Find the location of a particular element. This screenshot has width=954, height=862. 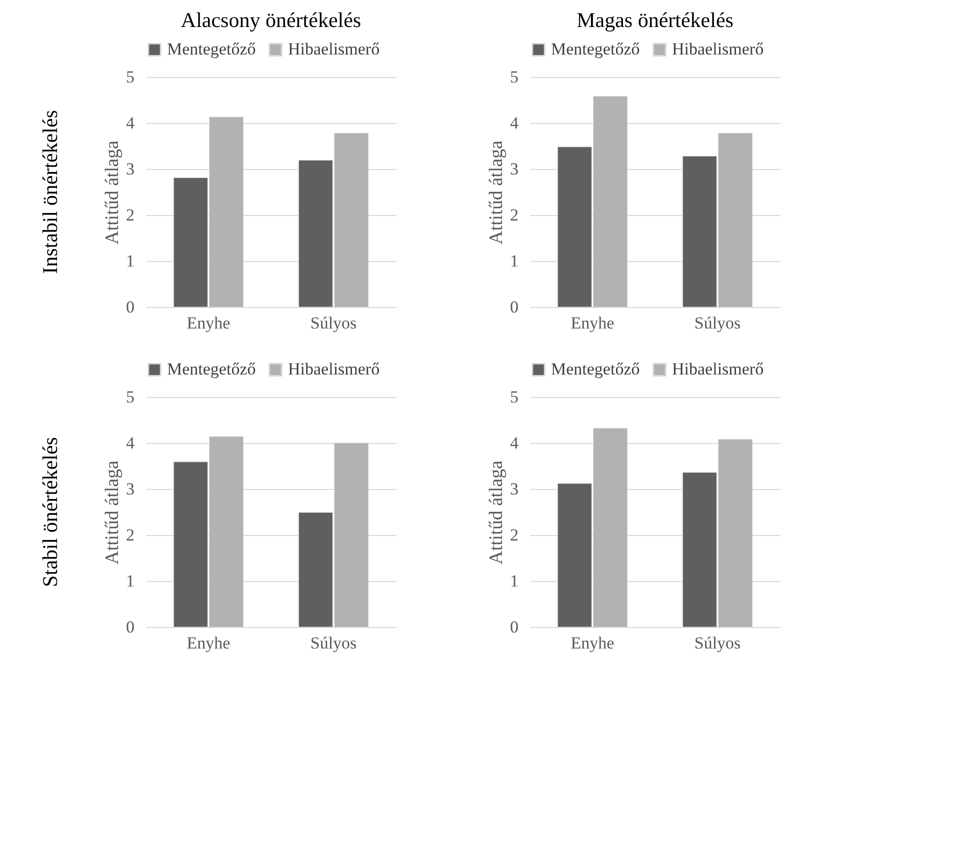

chart-title: Magas önértékelés is located at coordinates (655, 20).